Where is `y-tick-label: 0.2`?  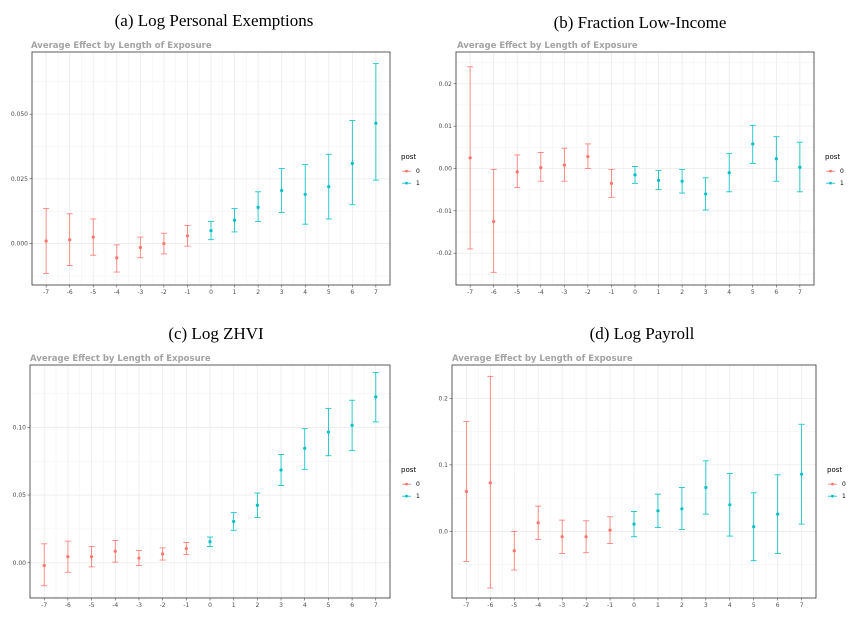 y-tick-label: 0.2 is located at coordinates (443, 398).